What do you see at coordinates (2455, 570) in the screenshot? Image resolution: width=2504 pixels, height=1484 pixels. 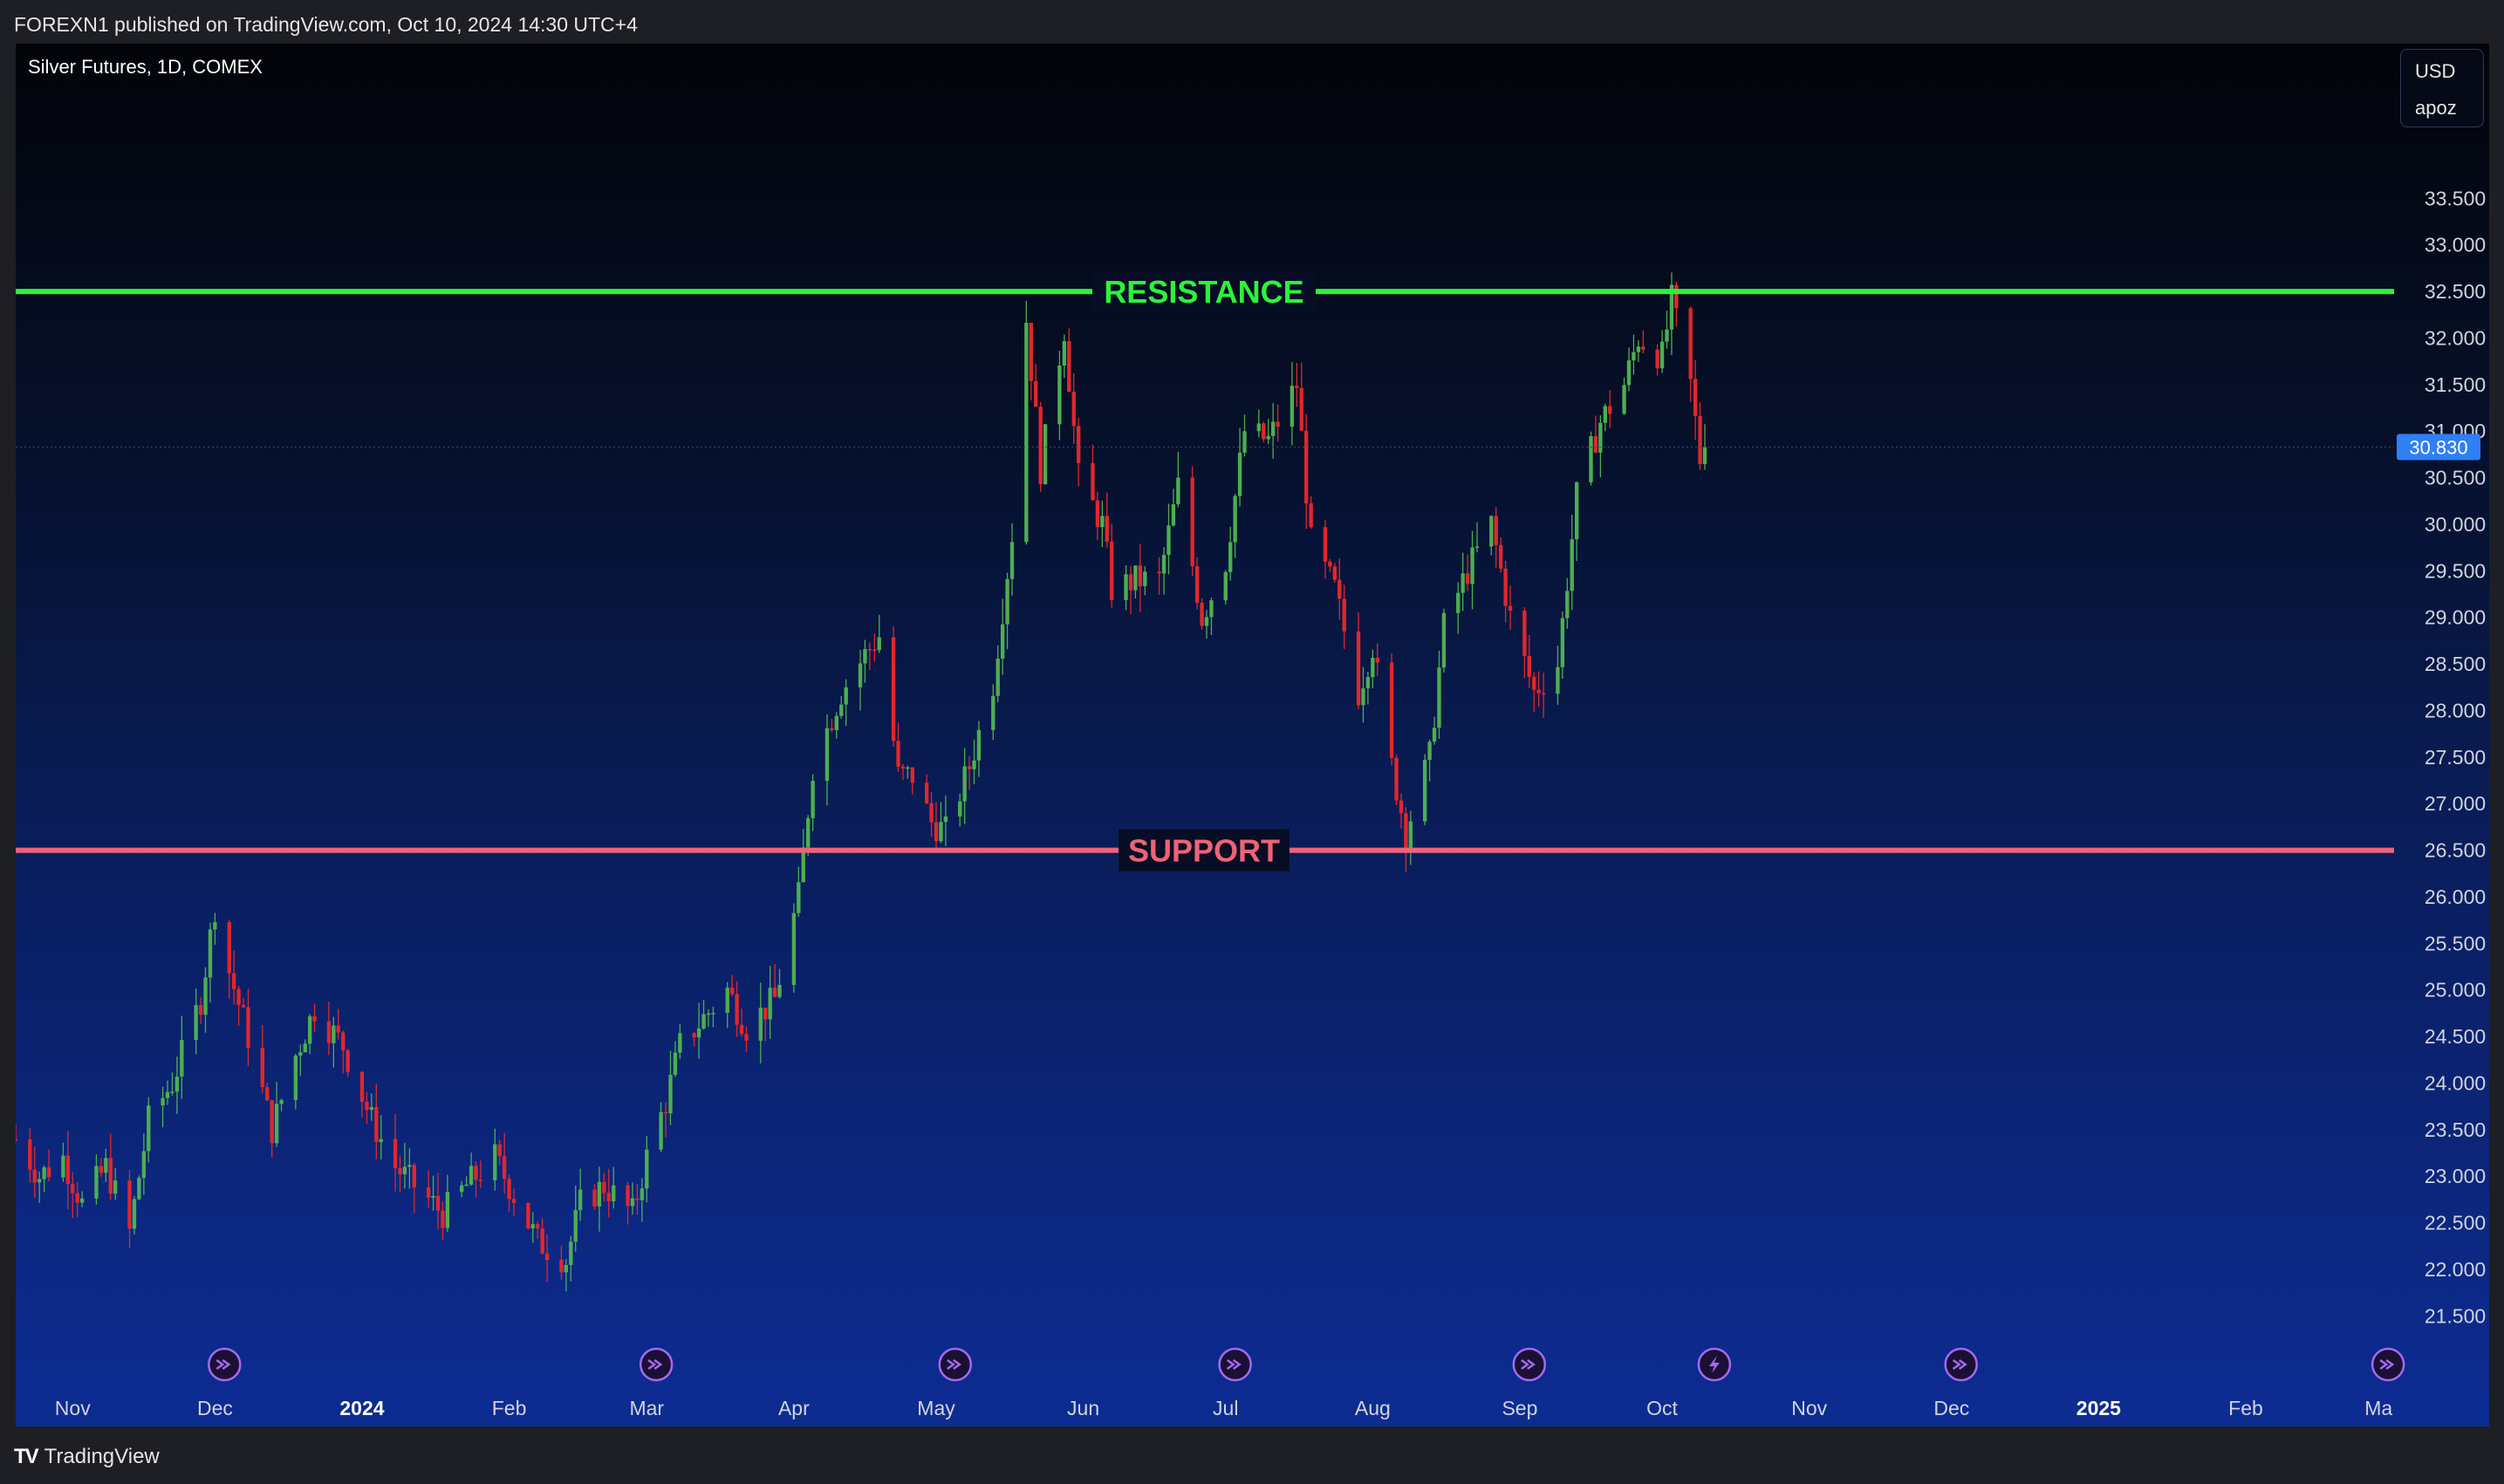 I see `y-tick-label: 29.500` at bounding box center [2455, 570].